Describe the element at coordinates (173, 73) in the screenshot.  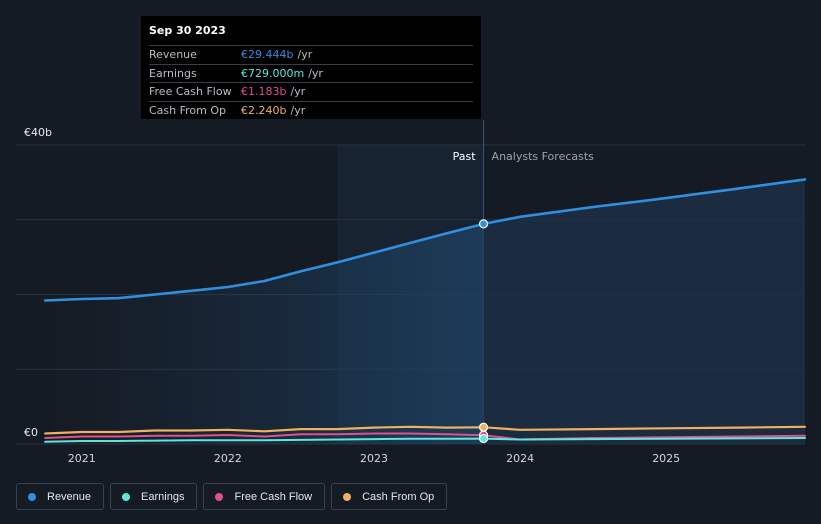
I see `tooltip-label: Earnings` at that location.